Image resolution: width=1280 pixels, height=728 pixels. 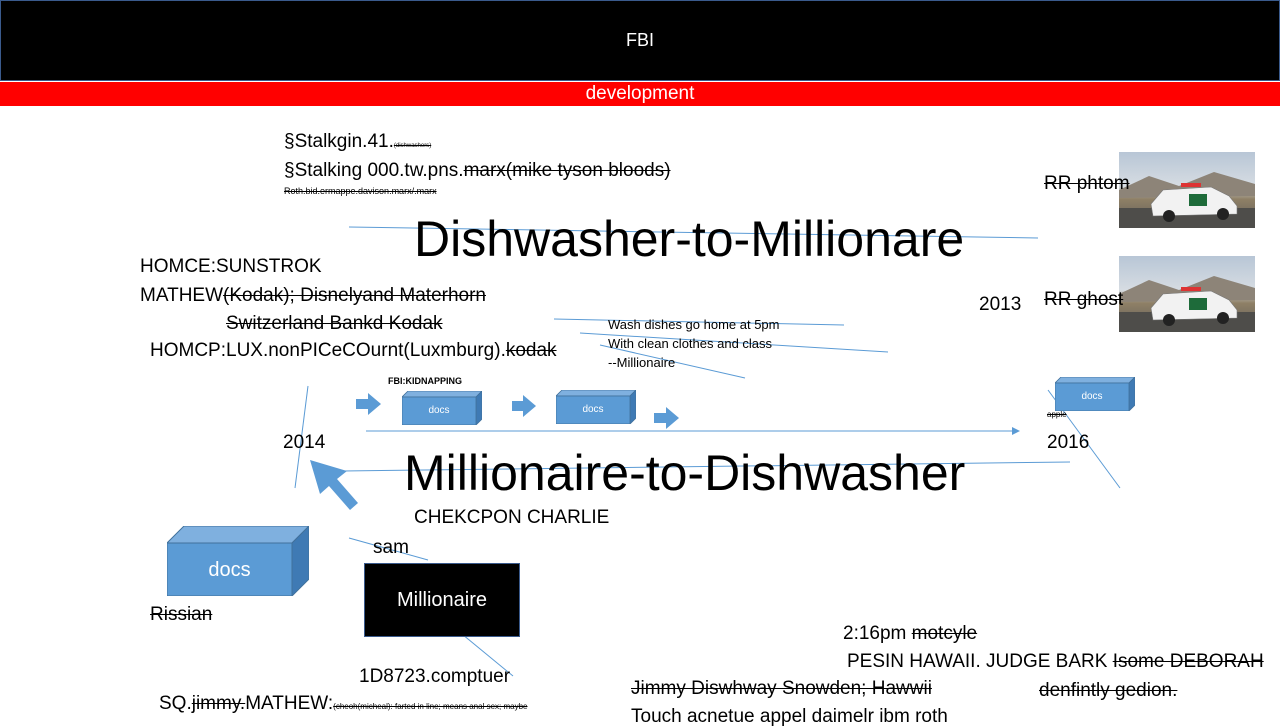 I want to click on homce-note: HOMCE:SUNSTROK, so click(x=231, y=266).